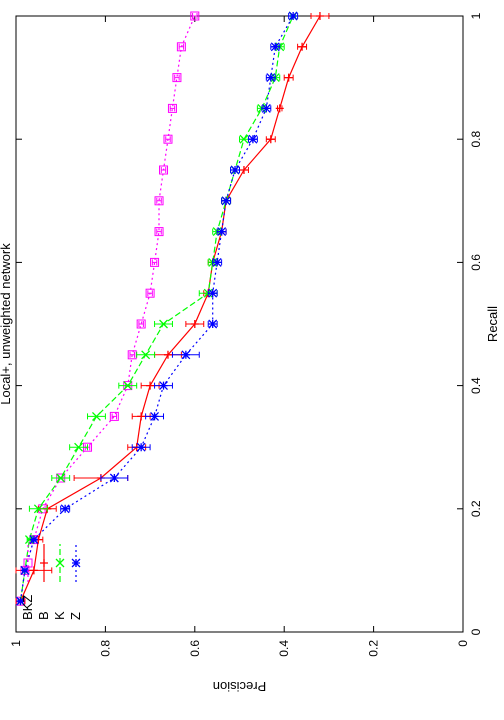 Image resolution: width=504 pixels, height=720 pixels. What do you see at coordinates (239, 686) in the screenshot?
I see `y-axis-label: Precision` at bounding box center [239, 686].